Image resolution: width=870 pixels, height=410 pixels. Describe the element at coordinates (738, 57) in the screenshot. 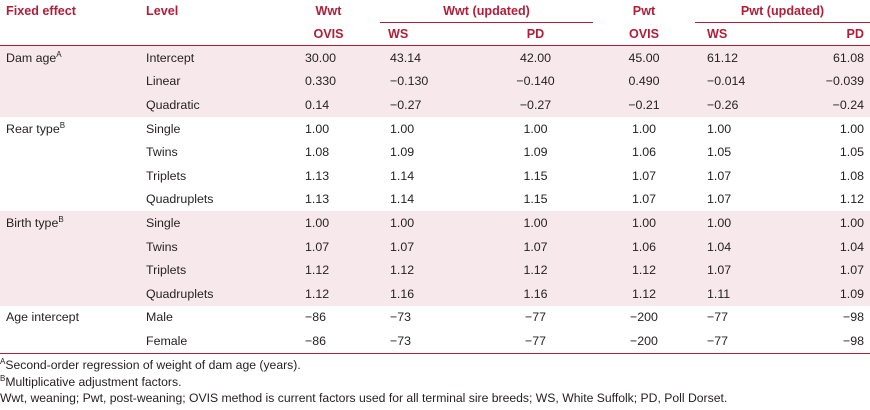

I see `value-cell: 61.12` at that location.